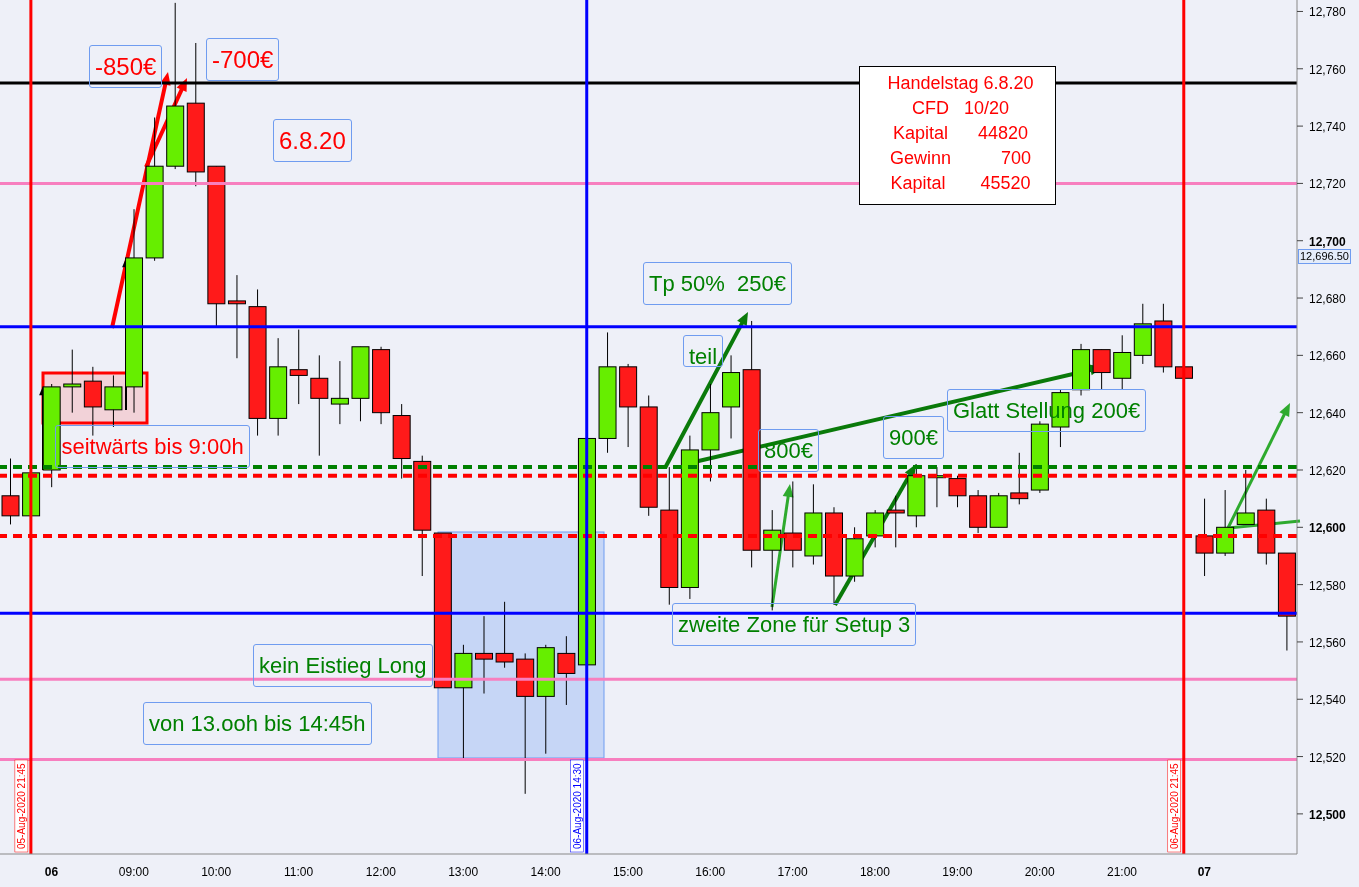 The height and width of the screenshot is (887, 1359). Describe the element at coordinates (875, 872) in the screenshot. I see `x-tick-label: 18:00` at that location.